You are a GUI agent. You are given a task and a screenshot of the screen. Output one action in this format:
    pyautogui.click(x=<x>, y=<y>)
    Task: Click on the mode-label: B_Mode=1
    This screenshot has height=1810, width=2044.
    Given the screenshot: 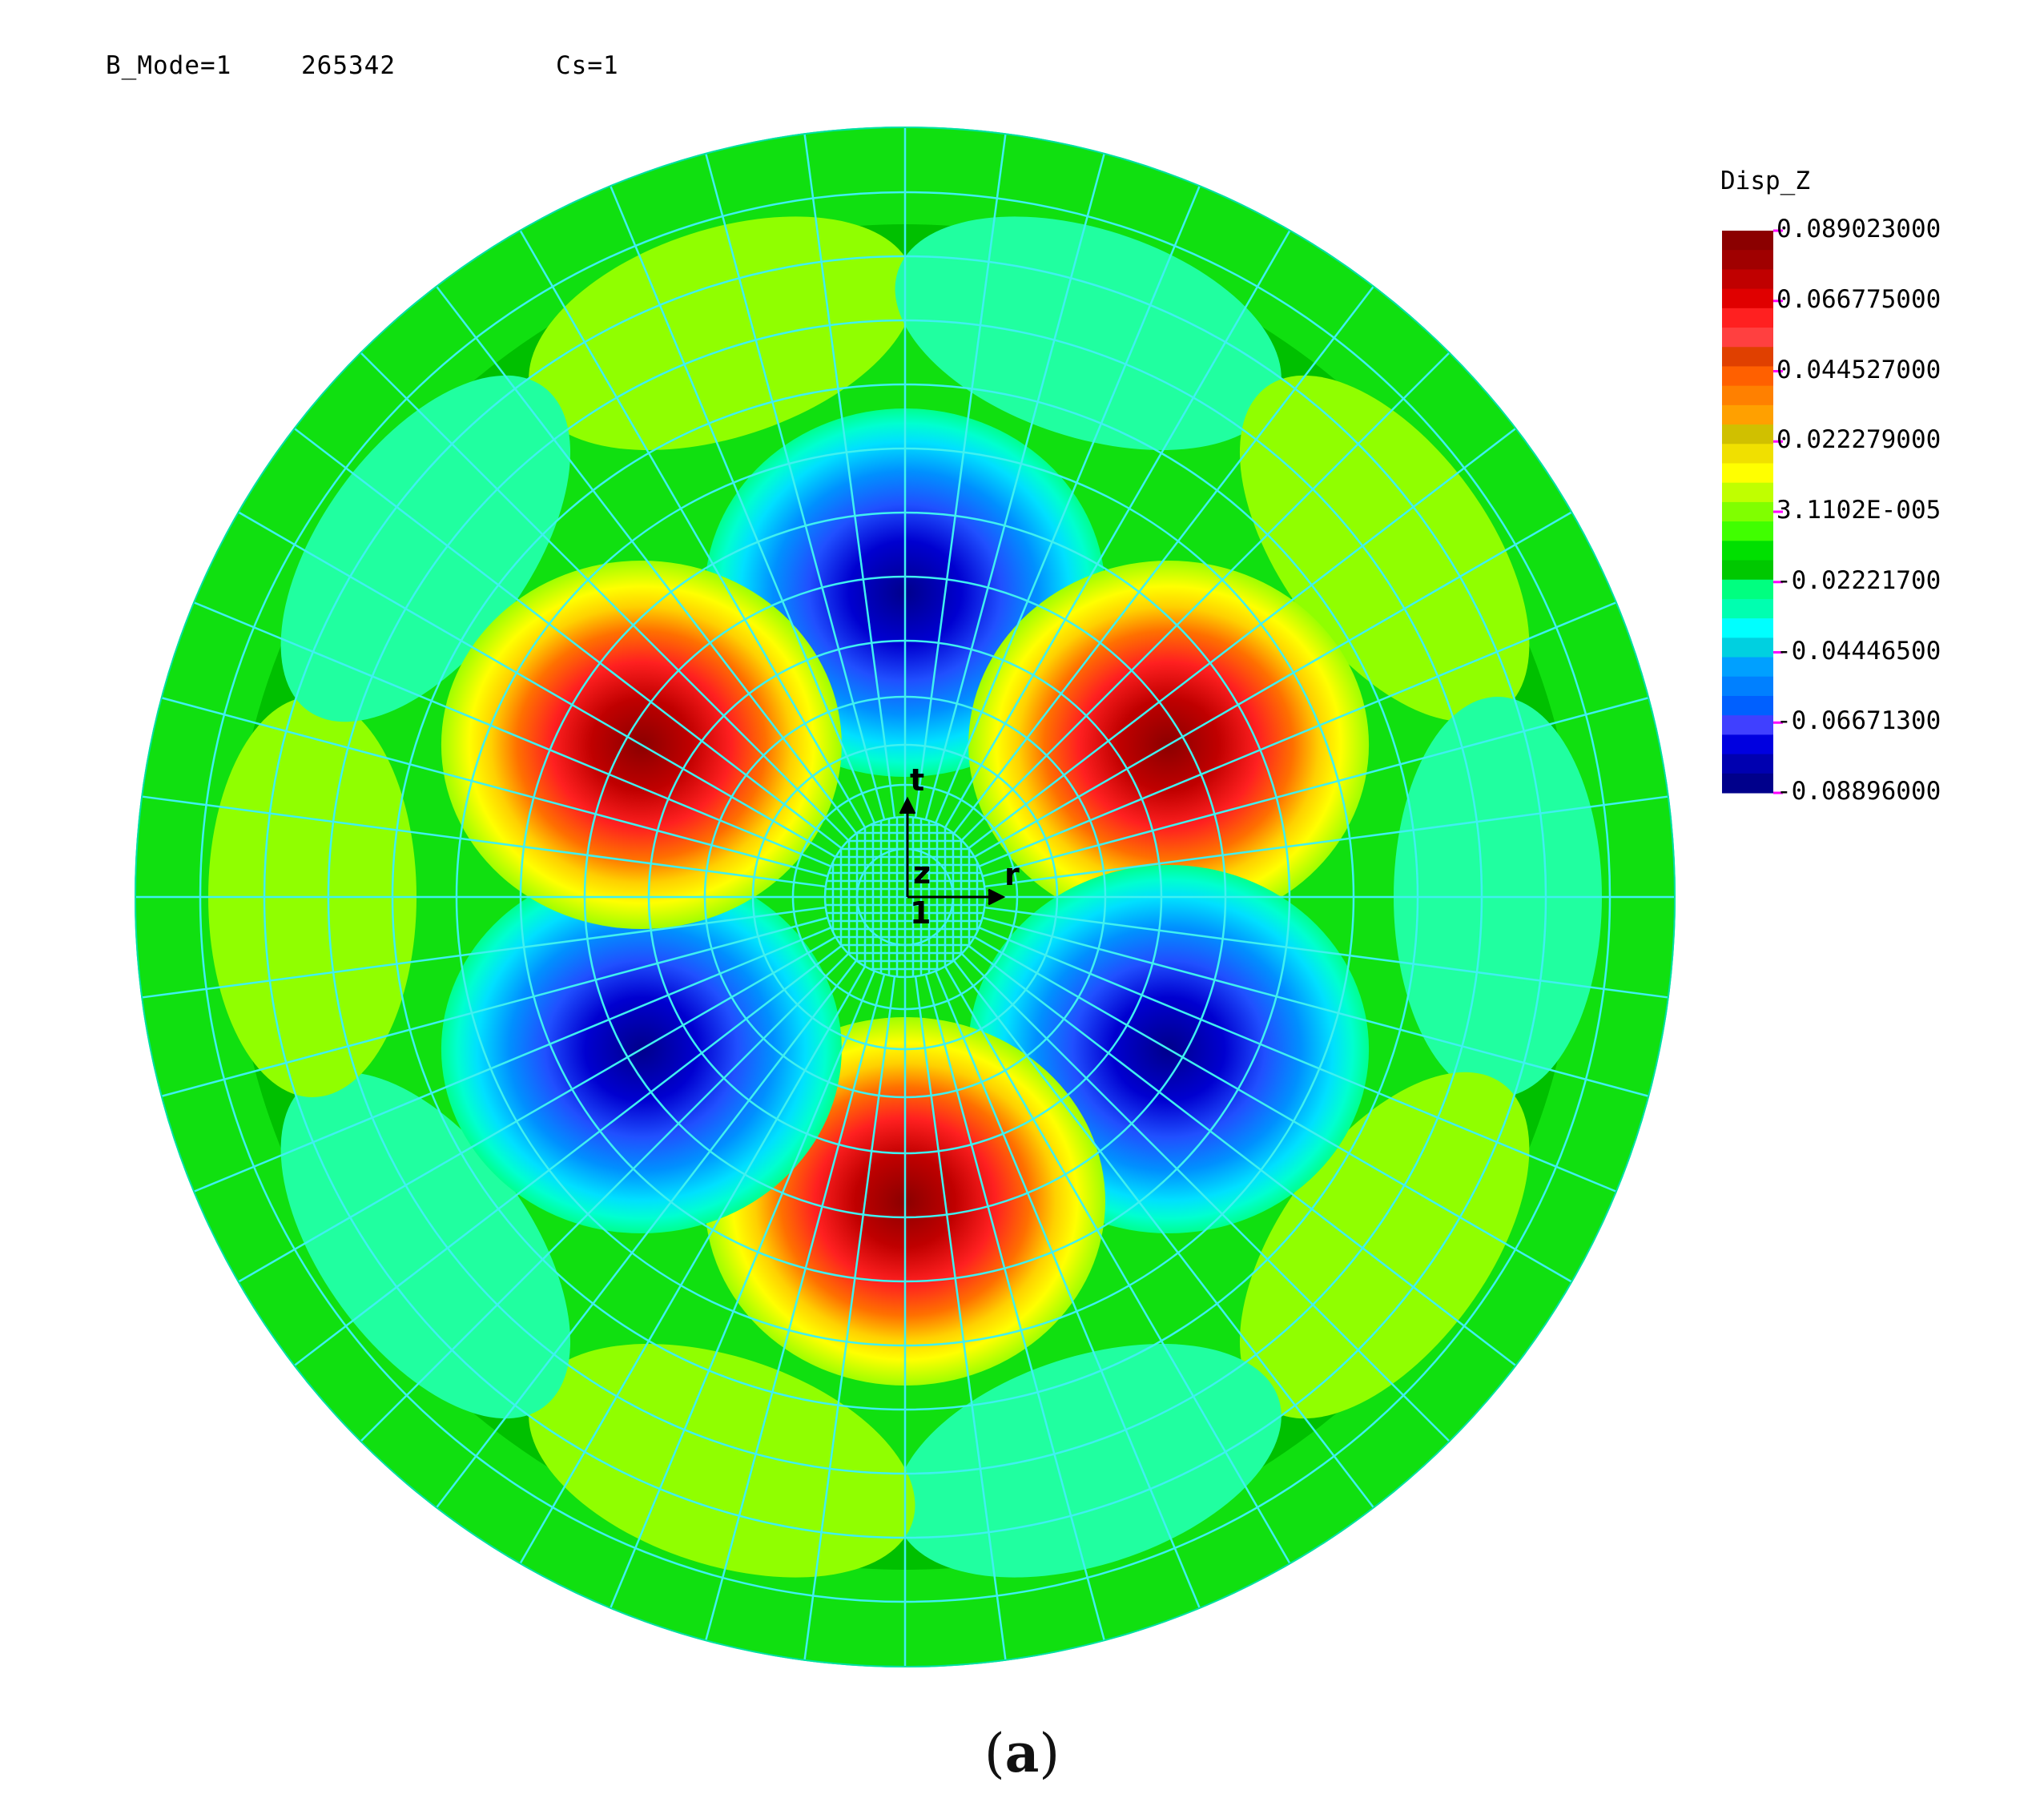 What is the action you would take?
    pyautogui.click(x=169, y=65)
    